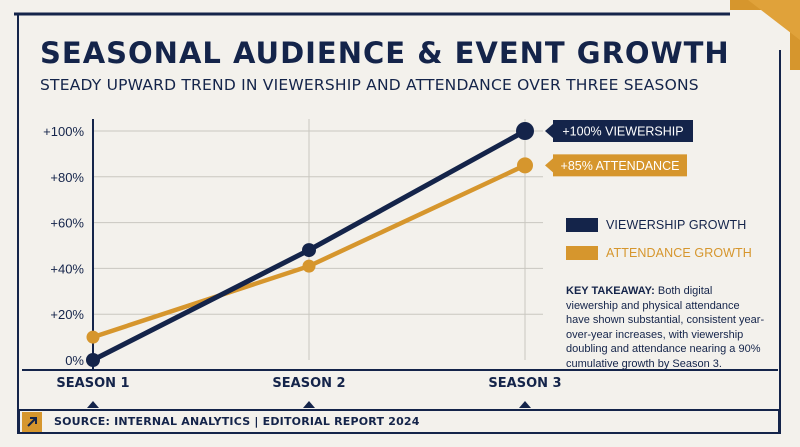  Describe the element at coordinates (524, 383) in the screenshot. I see `x-tick-label: SEASON 3` at that location.